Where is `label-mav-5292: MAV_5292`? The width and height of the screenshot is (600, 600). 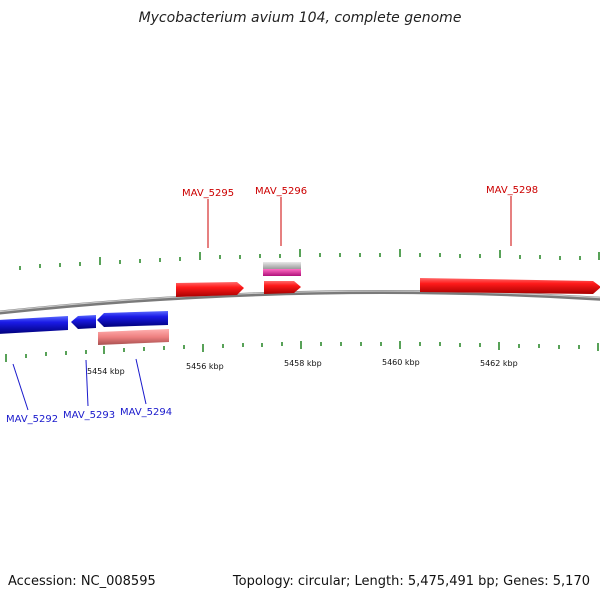
label-mav-5292: MAV_5292 is located at coordinates (32, 419).